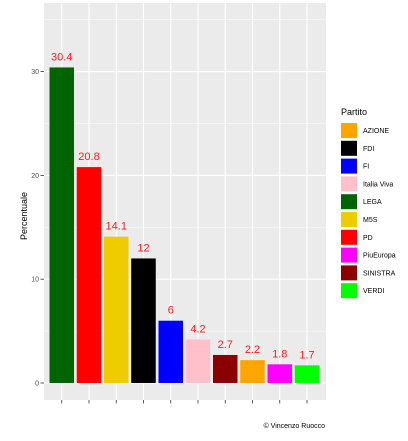 This screenshot has height=441, width=408. Describe the element at coordinates (61, 57) in the screenshot. I see `data-label: 30.4` at that location.